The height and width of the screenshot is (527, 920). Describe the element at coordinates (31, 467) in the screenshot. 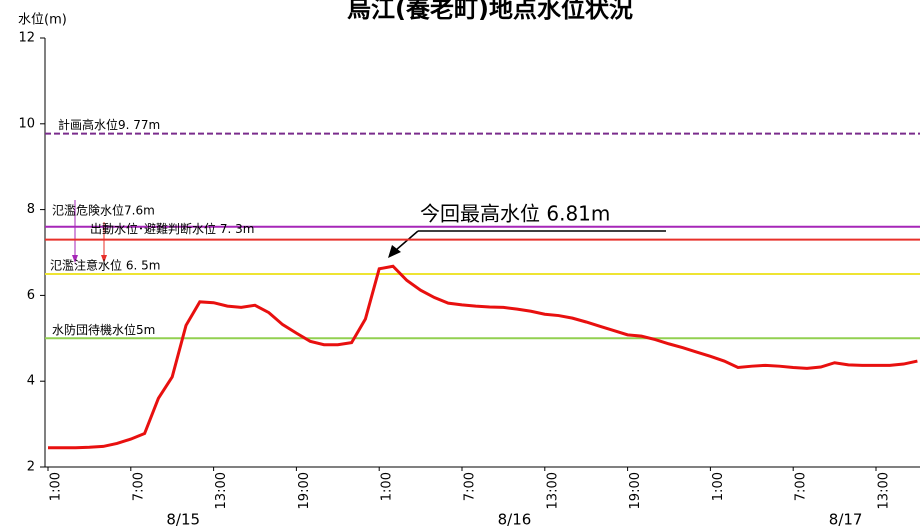

I see `y-tick-label: 2` at that location.